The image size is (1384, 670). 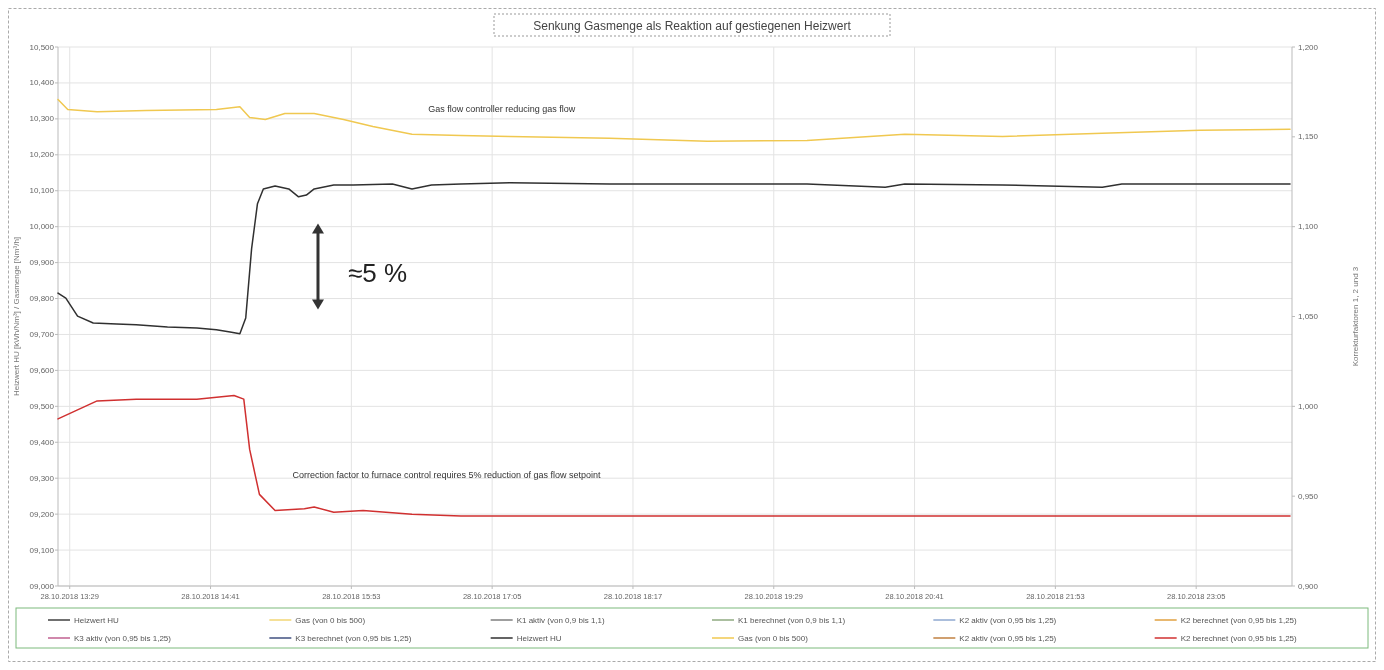 What do you see at coordinates (1308, 586) in the screenshot?
I see `y2-tick-label: 0,900` at bounding box center [1308, 586].